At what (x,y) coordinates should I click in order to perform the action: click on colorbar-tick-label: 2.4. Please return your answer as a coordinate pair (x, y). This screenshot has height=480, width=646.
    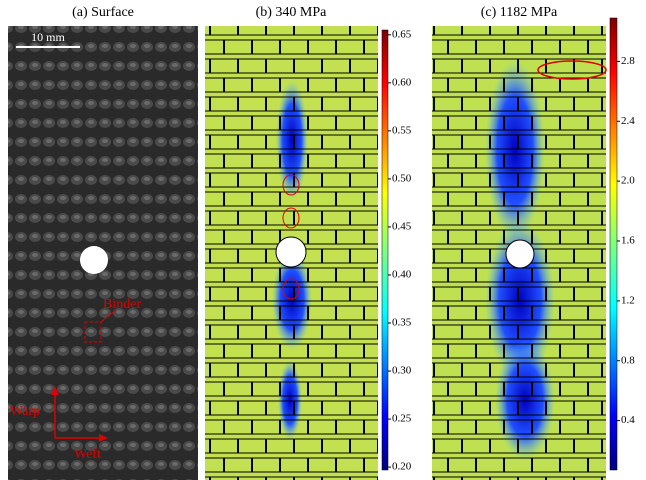
    Looking at the image, I should click on (628, 121).